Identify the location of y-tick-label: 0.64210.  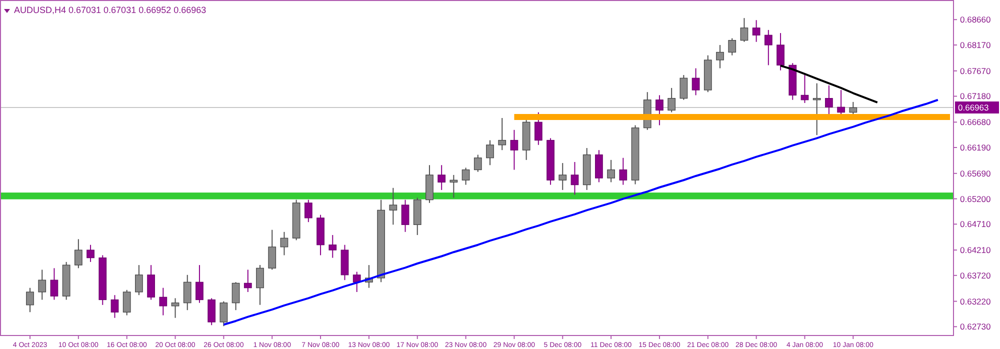
(975, 250).